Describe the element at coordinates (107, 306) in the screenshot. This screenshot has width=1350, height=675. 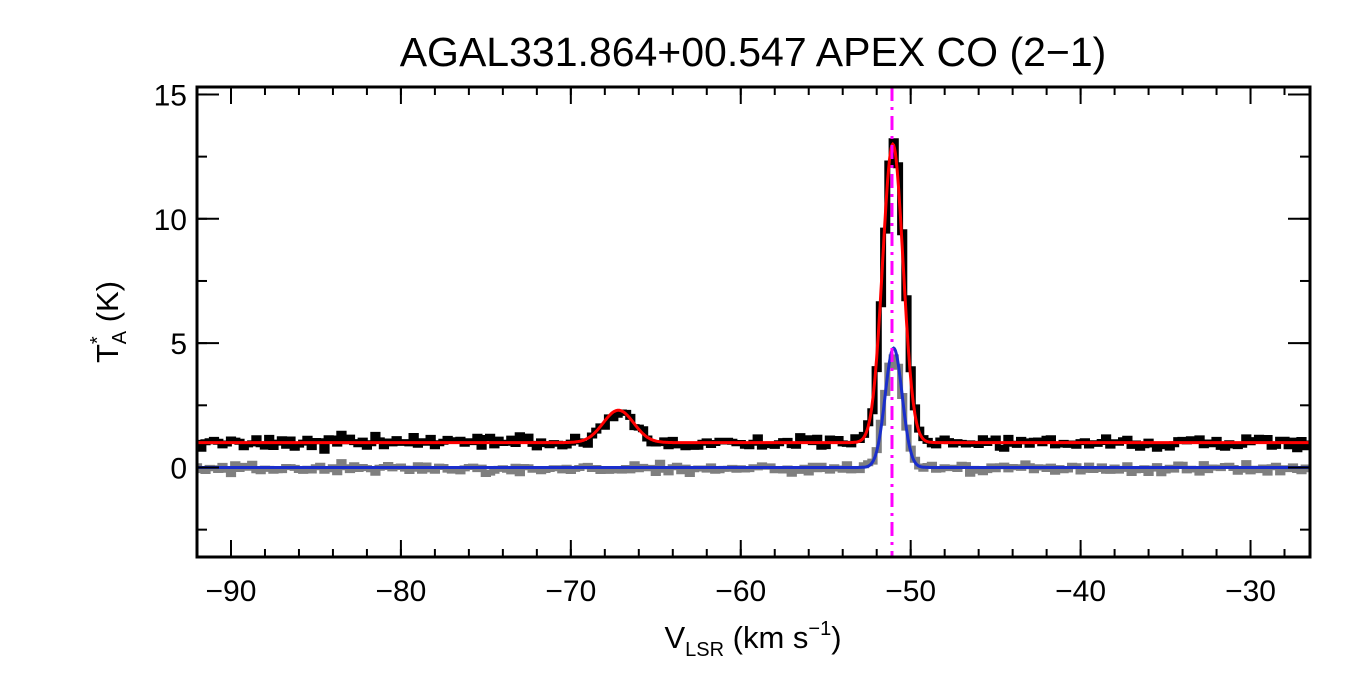
I see `y-axis-label-rest: (K)` at that location.